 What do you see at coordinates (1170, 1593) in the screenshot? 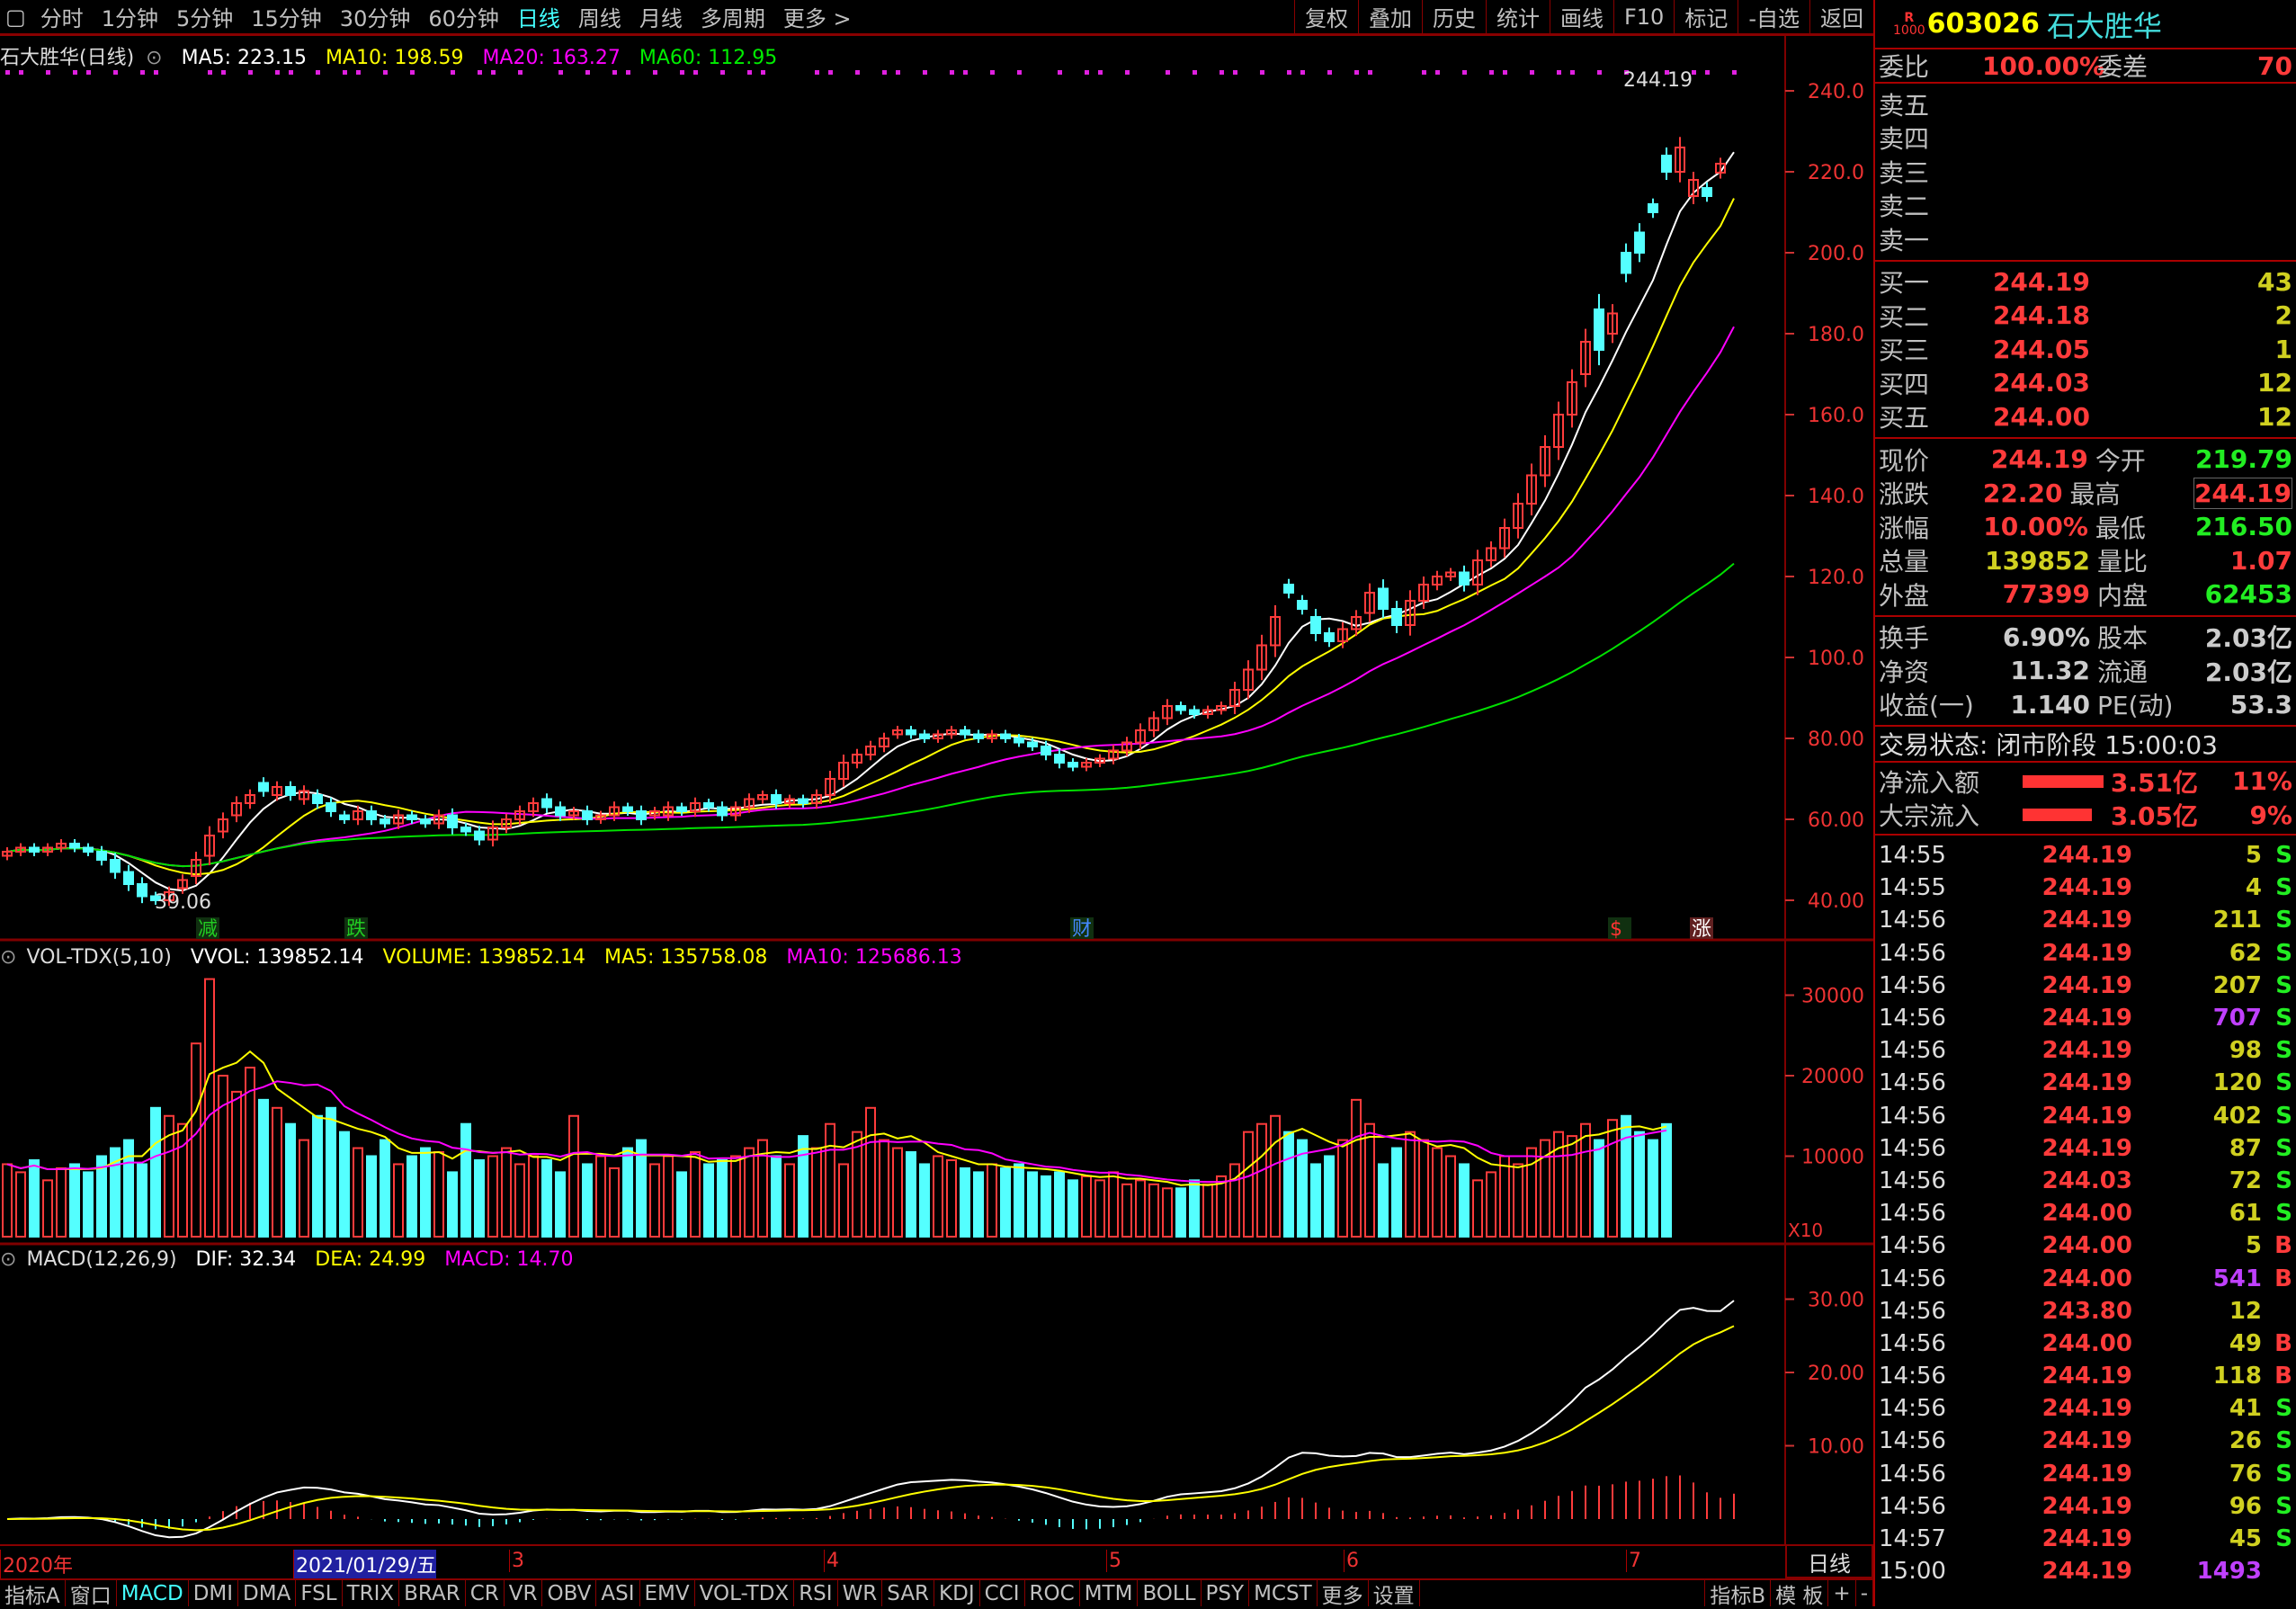
I see `indicator-tab: BOLL` at bounding box center [1170, 1593].